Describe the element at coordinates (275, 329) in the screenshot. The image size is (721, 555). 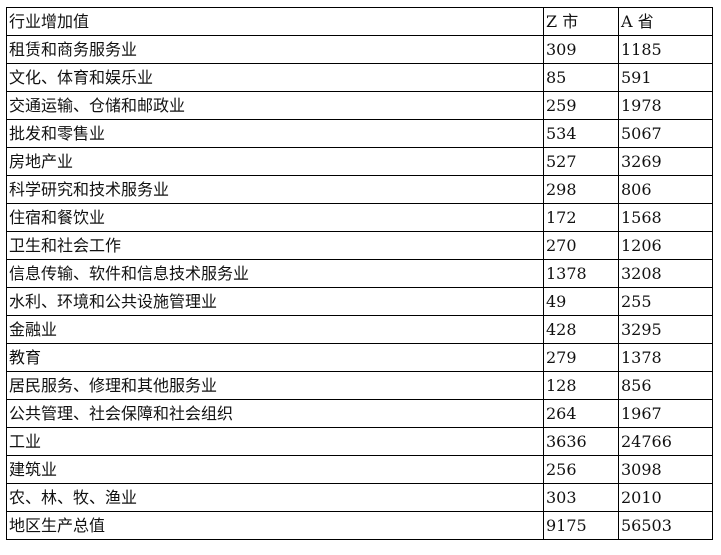
I see `industry-cell: 金融业` at that location.